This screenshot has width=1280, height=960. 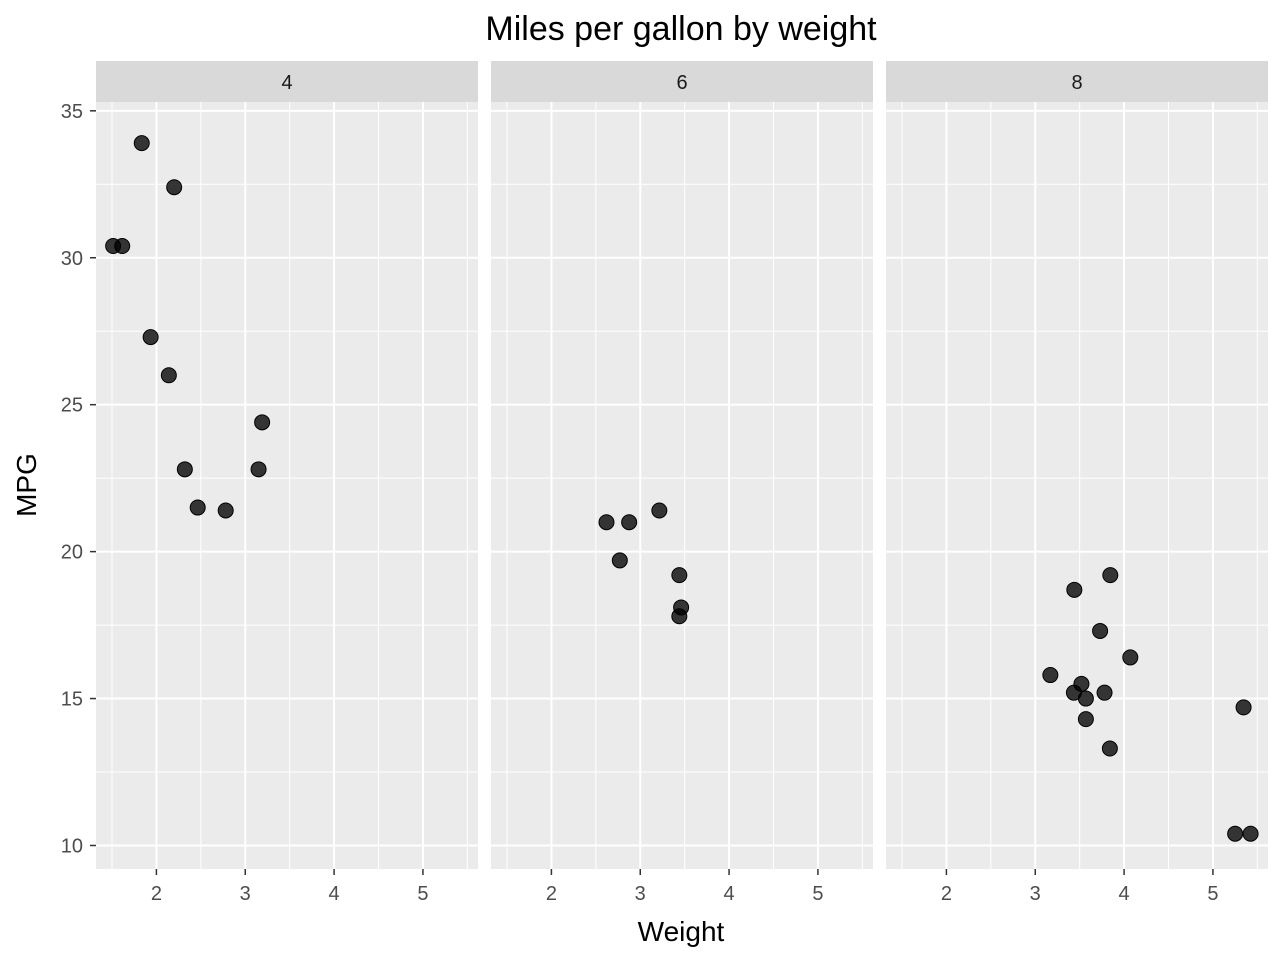 What do you see at coordinates (72, 553) in the screenshot?
I see `y-tick-label: 20` at bounding box center [72, 553].